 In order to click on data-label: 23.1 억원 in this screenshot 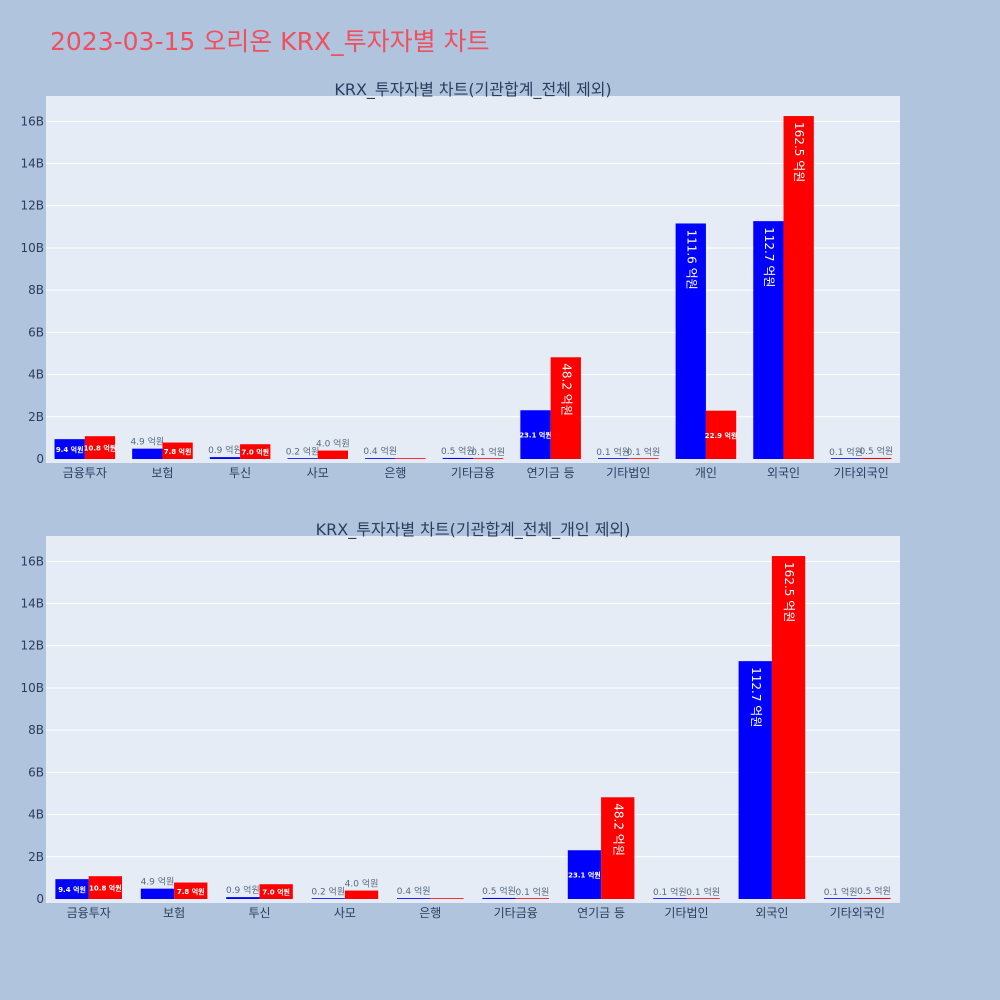, I will do `click(535, 435)`.